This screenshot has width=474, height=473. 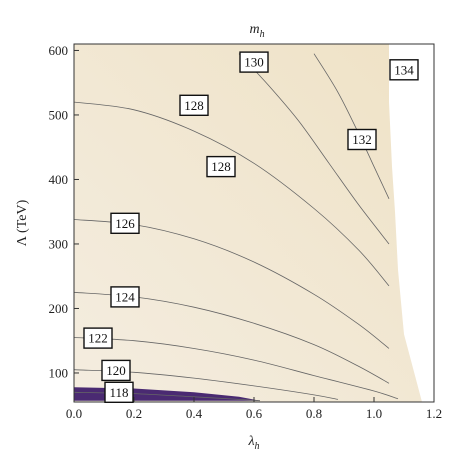 What do you see at coordinates (64, 211) in the screenshot?
I see `y-axis: 100 200 300 400 500 600` at bounding box center [64, 211].